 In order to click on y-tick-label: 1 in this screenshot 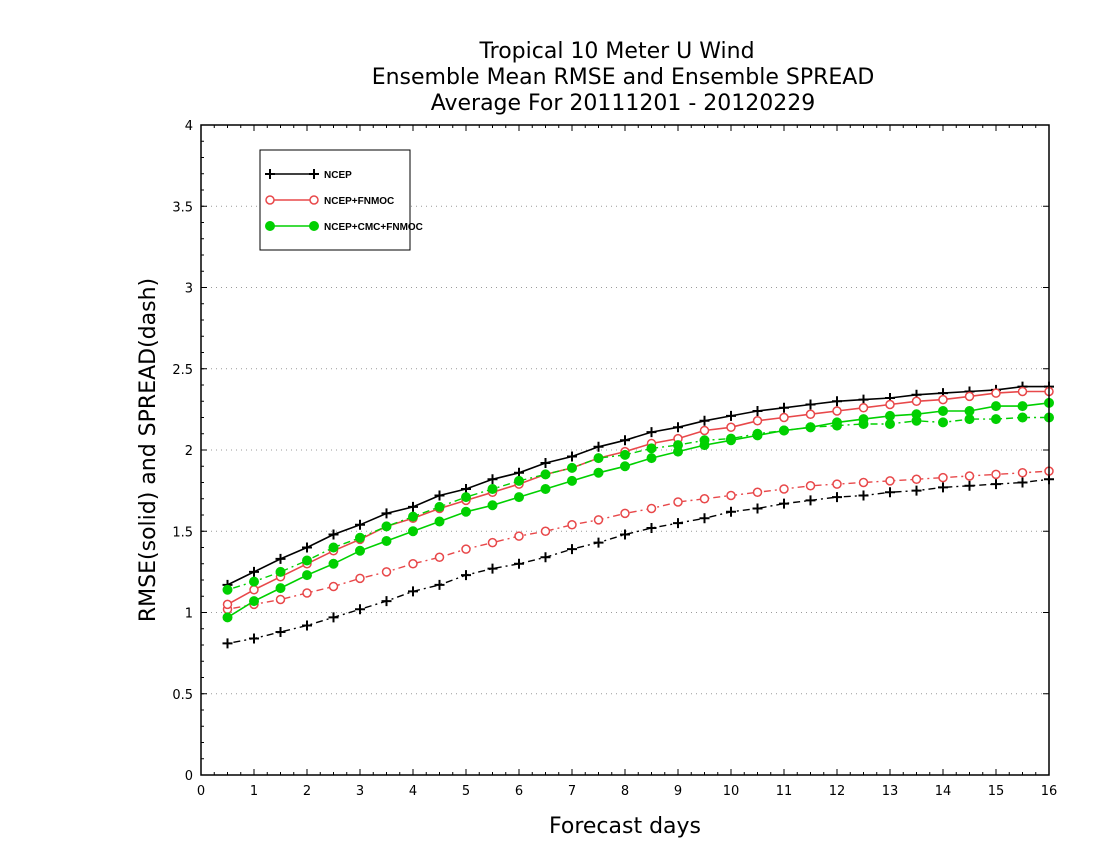, I will do `click(189, 614)`.